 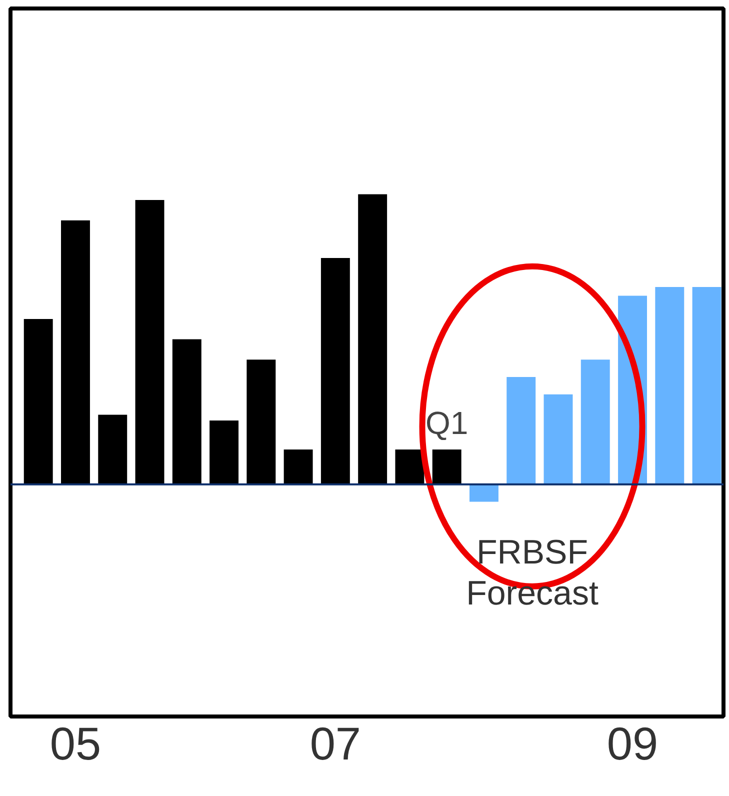 I want to click on x-tick-label: 07, so click(x=336, y=744).